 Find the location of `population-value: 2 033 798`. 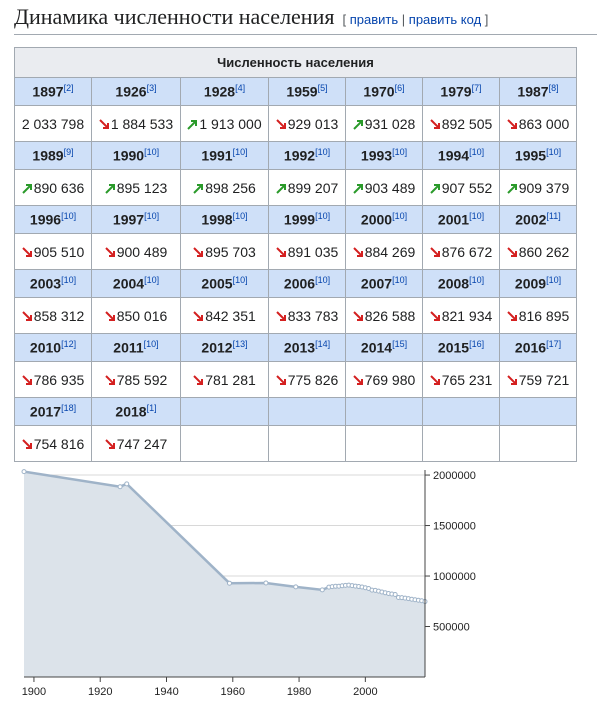

population-value: 2 033 798 is located at coordinates (53, 123).